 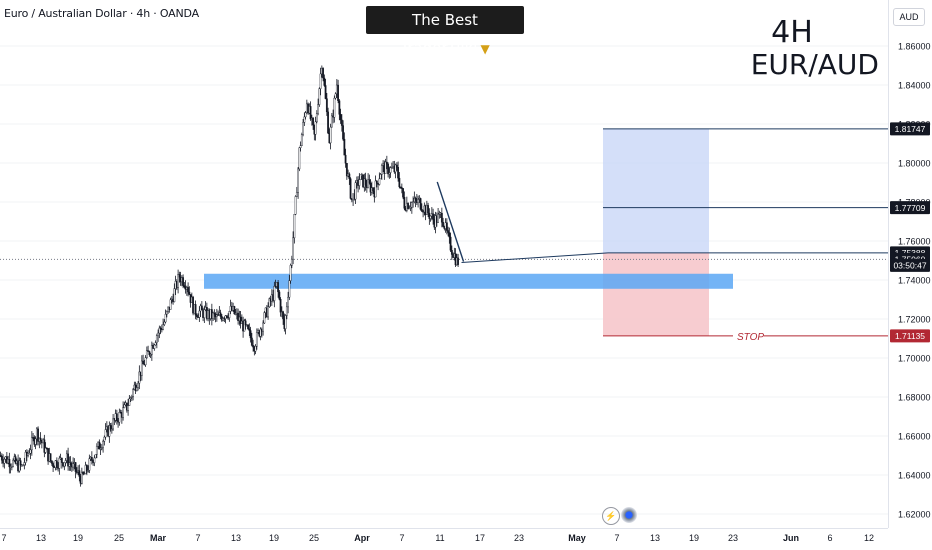 What do you see at coordinates (629, 515) in the screenshot?
I see `globe-icon` at bounding box center [629, 515].